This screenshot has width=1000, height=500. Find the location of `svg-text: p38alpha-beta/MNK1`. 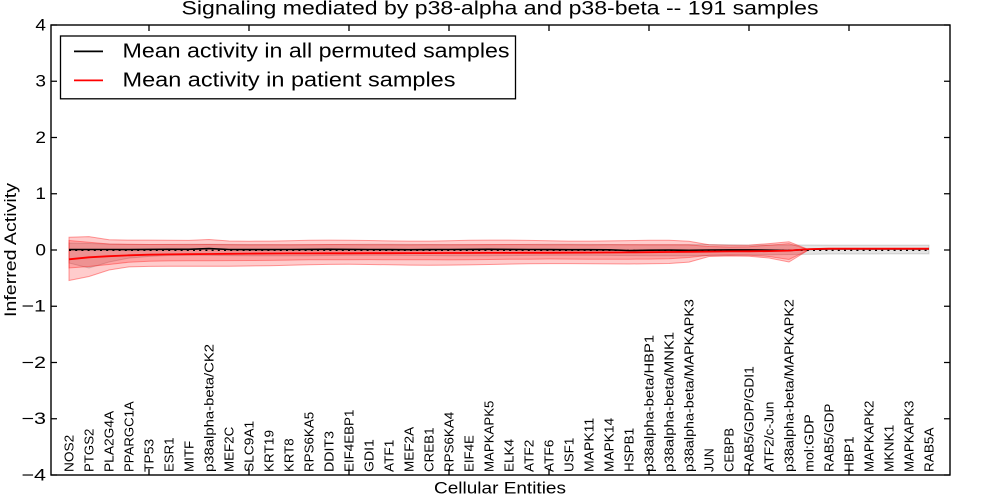

svg-text: p38alpha-beta/MNK1 is located at coordinates (669, 402).